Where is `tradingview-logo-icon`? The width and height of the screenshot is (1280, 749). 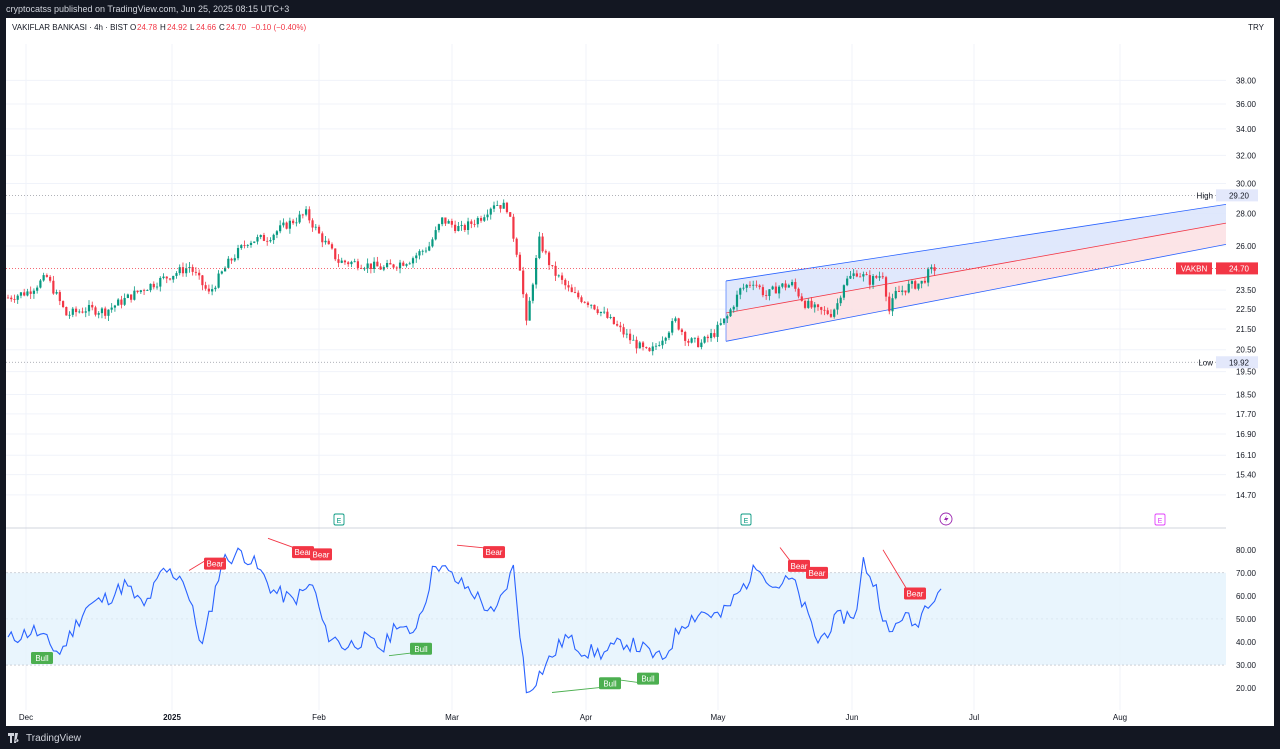 tradingview-logo-icon is located at coordinates (14, 738).